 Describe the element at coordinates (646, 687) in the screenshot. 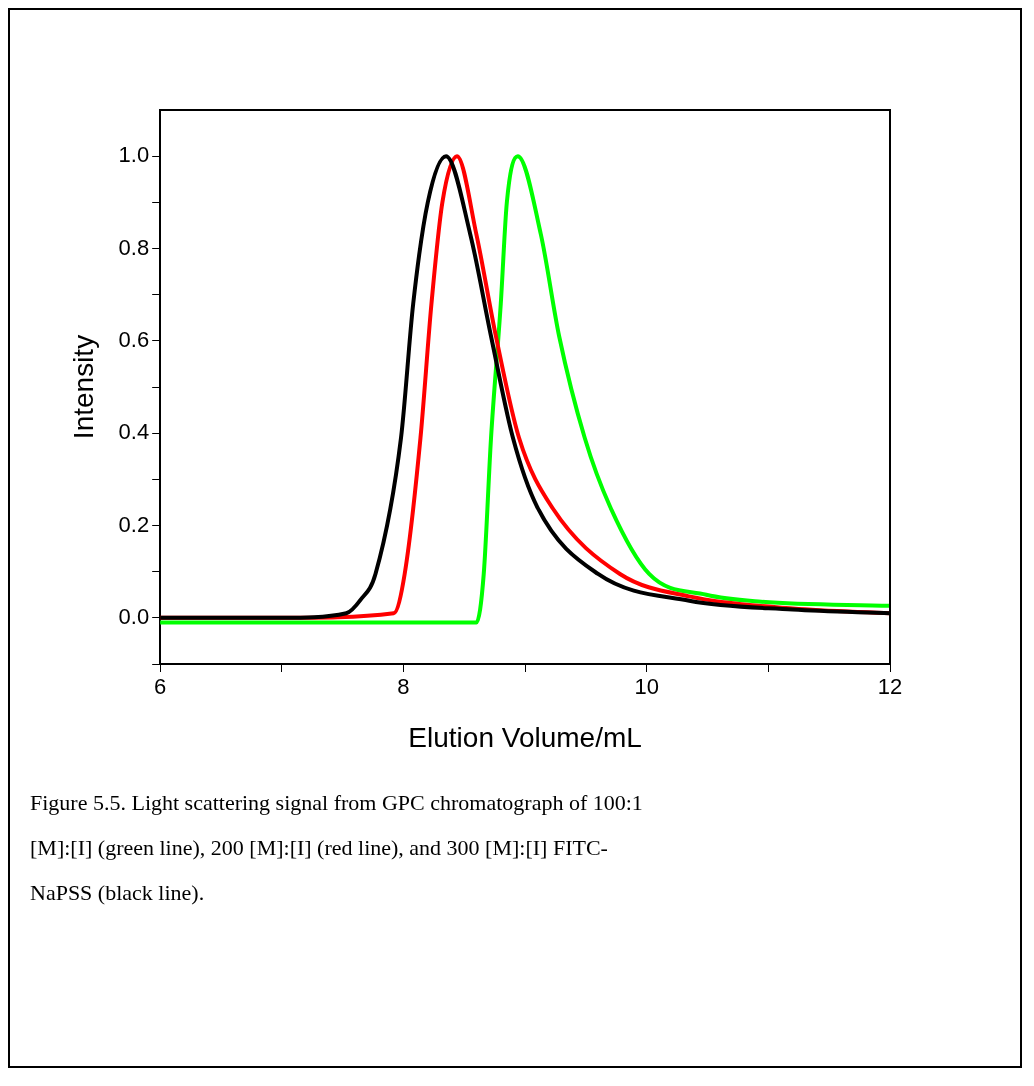

I see `x-tick-label: 10` at that location.